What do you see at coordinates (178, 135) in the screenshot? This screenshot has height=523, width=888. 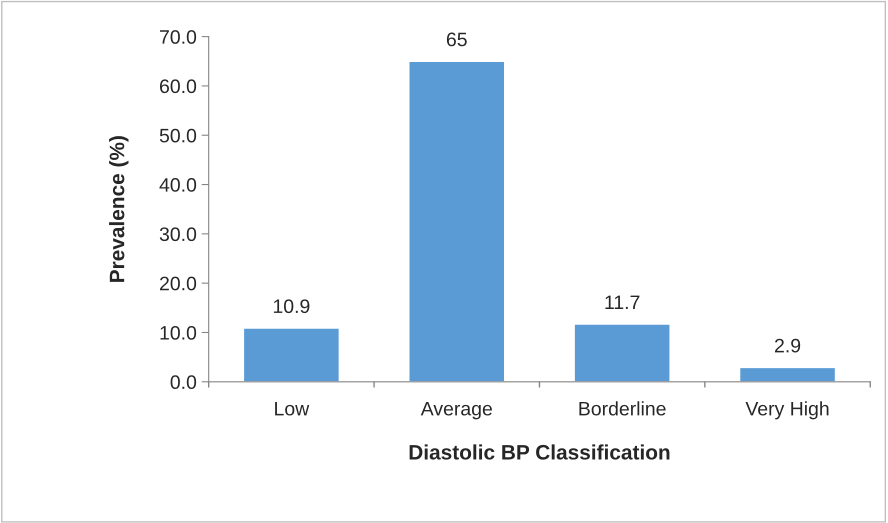 I see `y-tick-label: 50.0` at bounding box center [178, 135].